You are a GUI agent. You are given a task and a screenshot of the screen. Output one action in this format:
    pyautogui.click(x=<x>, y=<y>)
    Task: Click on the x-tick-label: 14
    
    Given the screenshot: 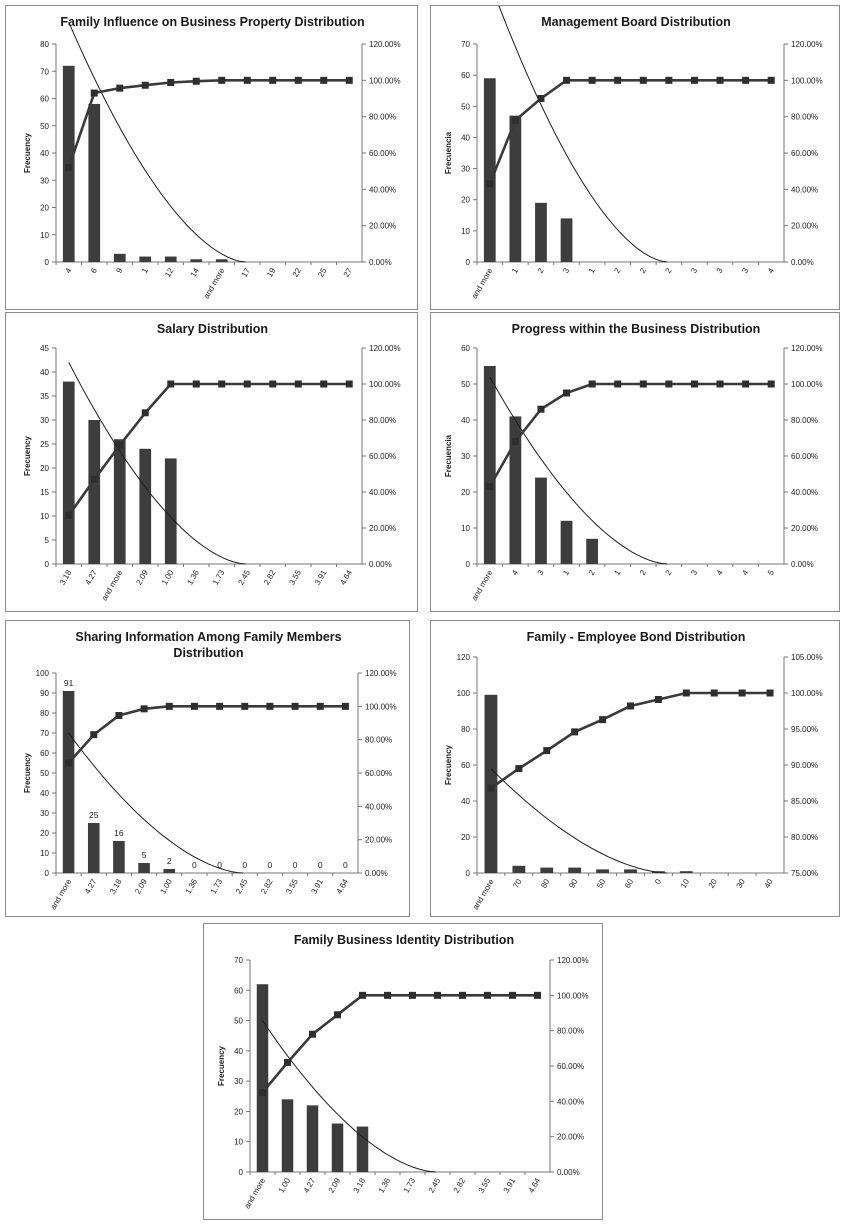 What is the action you would take?
    pyautogui.click(x=195, y=272)
    